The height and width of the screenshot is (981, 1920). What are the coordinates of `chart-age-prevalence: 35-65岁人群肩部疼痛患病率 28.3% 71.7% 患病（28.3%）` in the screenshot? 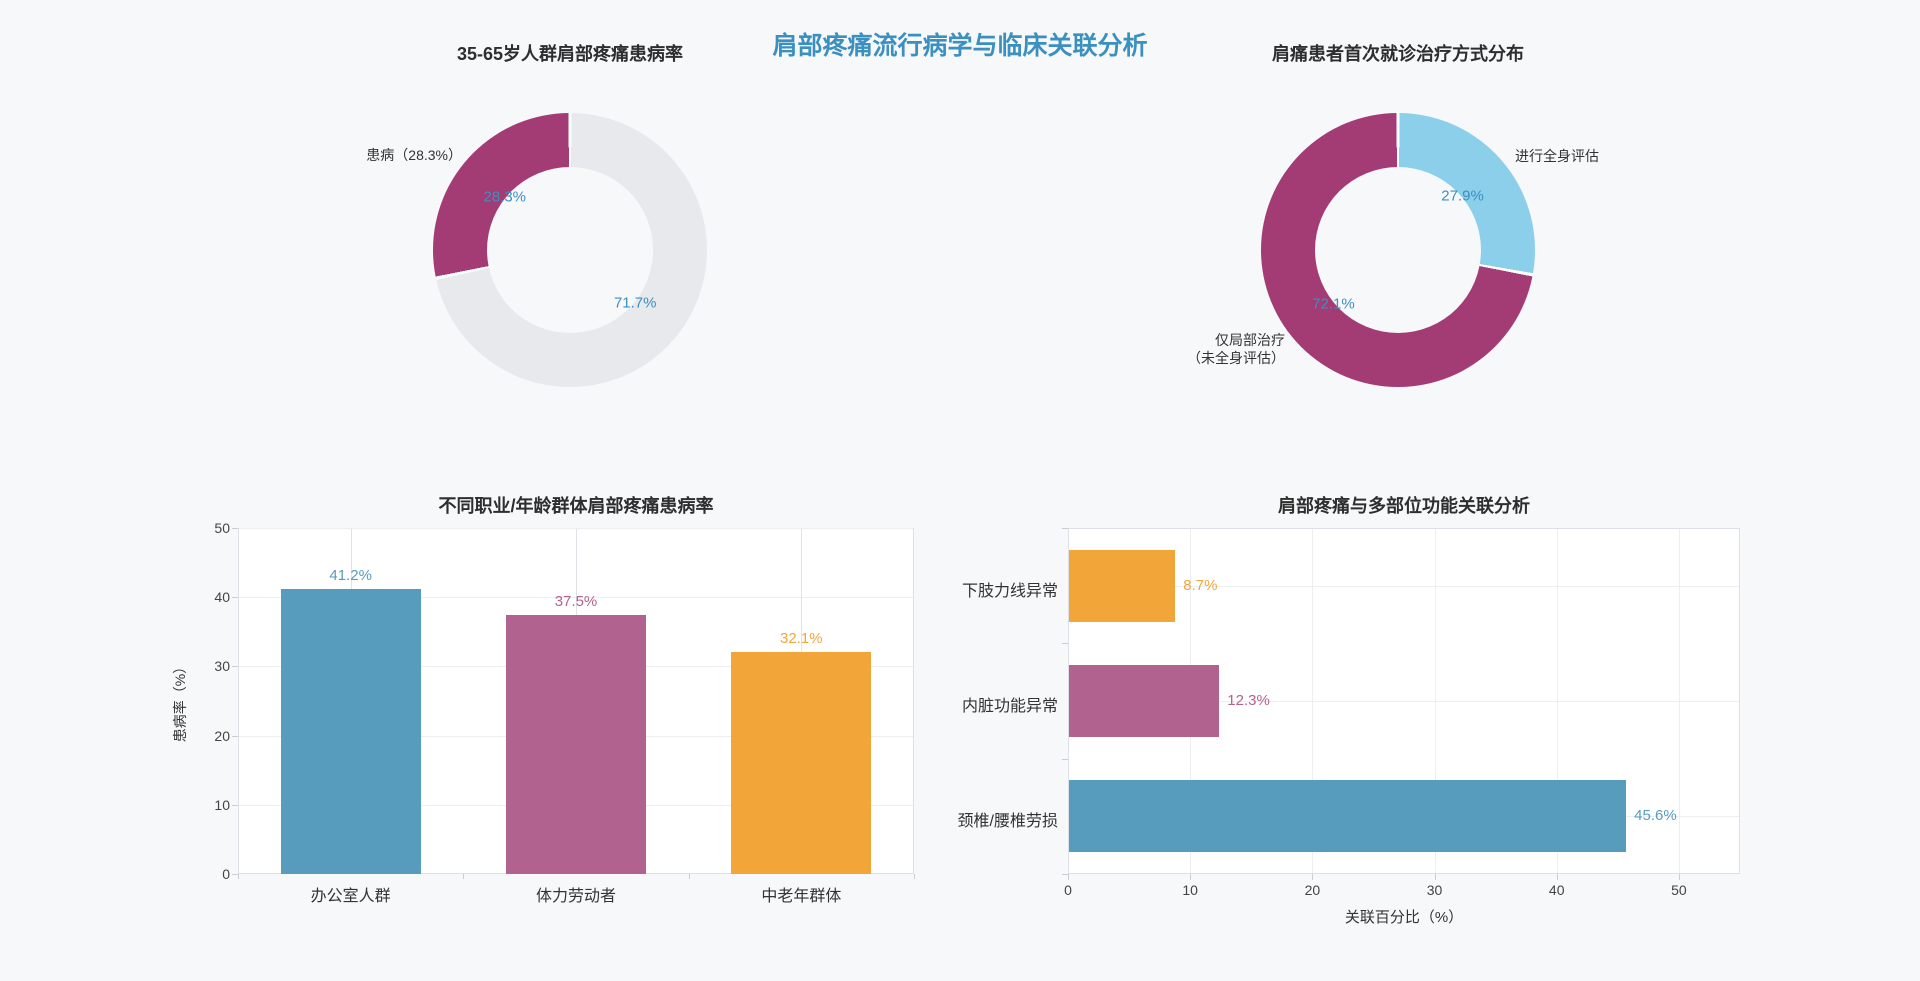 It's located at (570, 230).